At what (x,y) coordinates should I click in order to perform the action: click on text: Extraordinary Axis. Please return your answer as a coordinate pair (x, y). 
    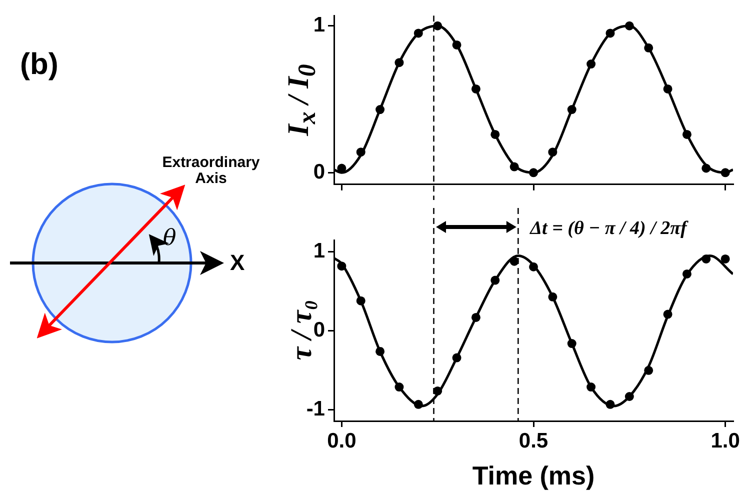
    Looking at the image, I should click on (211, 170).